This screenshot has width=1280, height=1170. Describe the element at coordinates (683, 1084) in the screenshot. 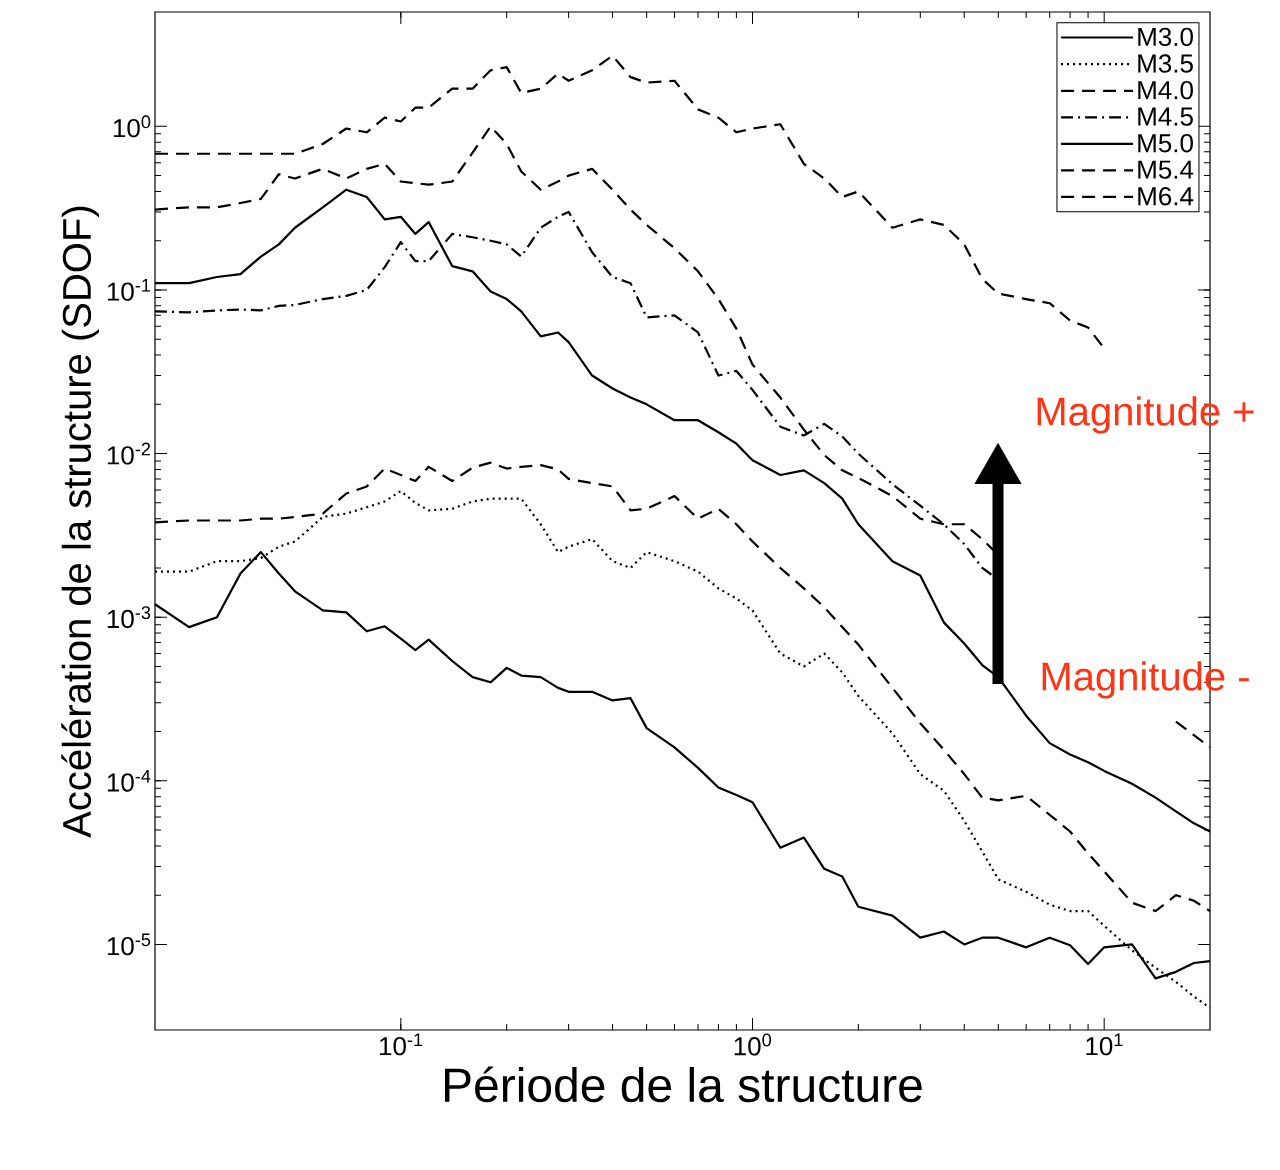

I see `x-axis-title: Période de la structure` at that location.